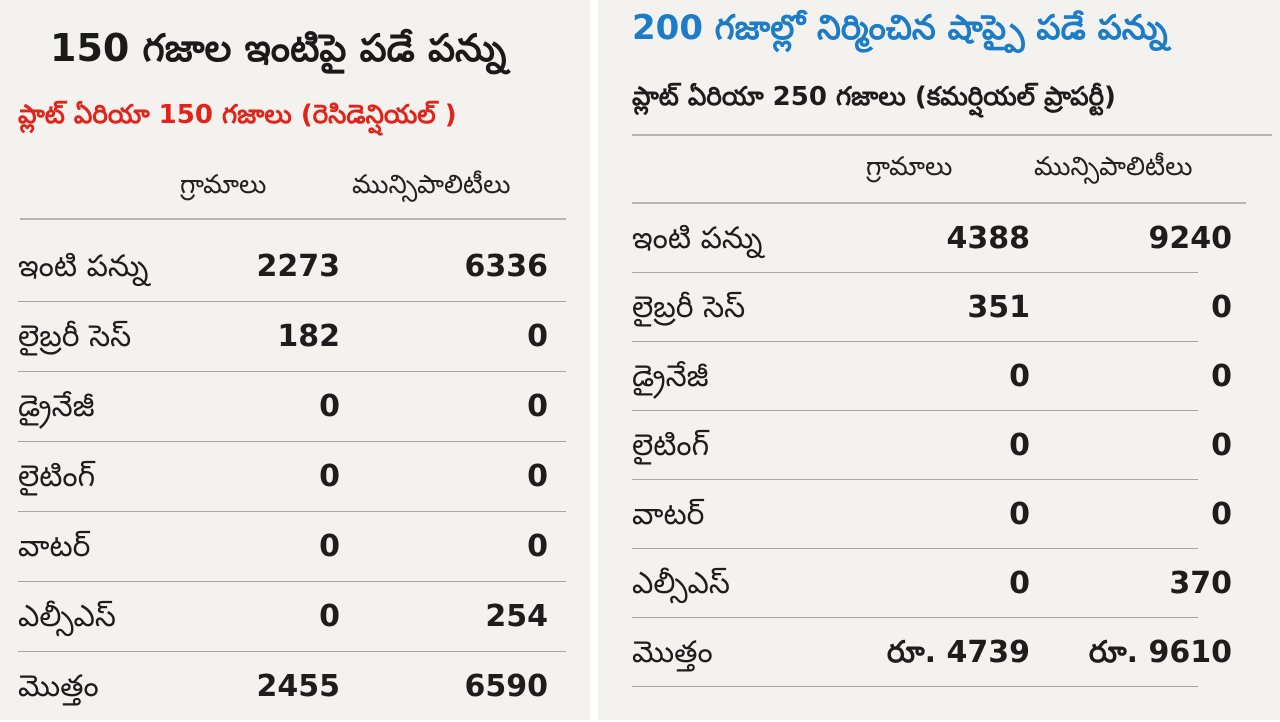  What do you see at coordinates (223, 185) in the screenshot?
I see `left-col-villages-header: గ్రామాలు` at bounding box center [223, 185].